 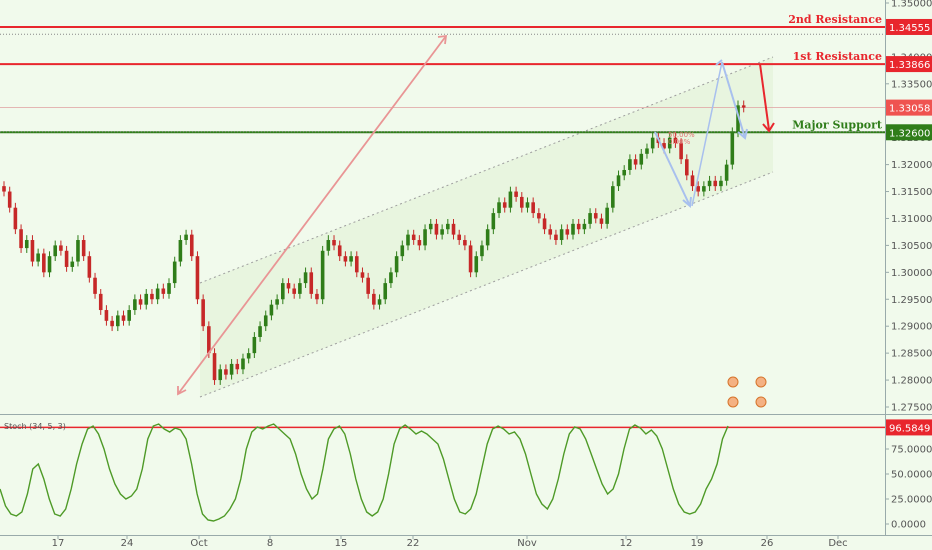 I want to click on stoch-line, so click(x=364, y=472).